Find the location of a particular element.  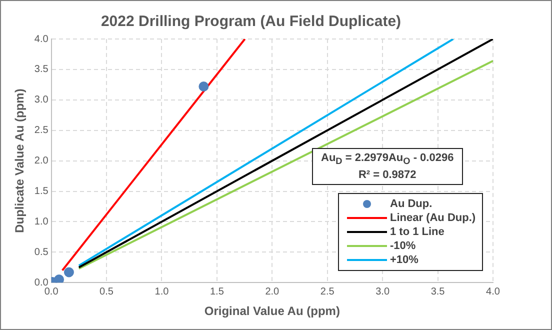

legend-label: +10% is located at coordinates (404, 260).